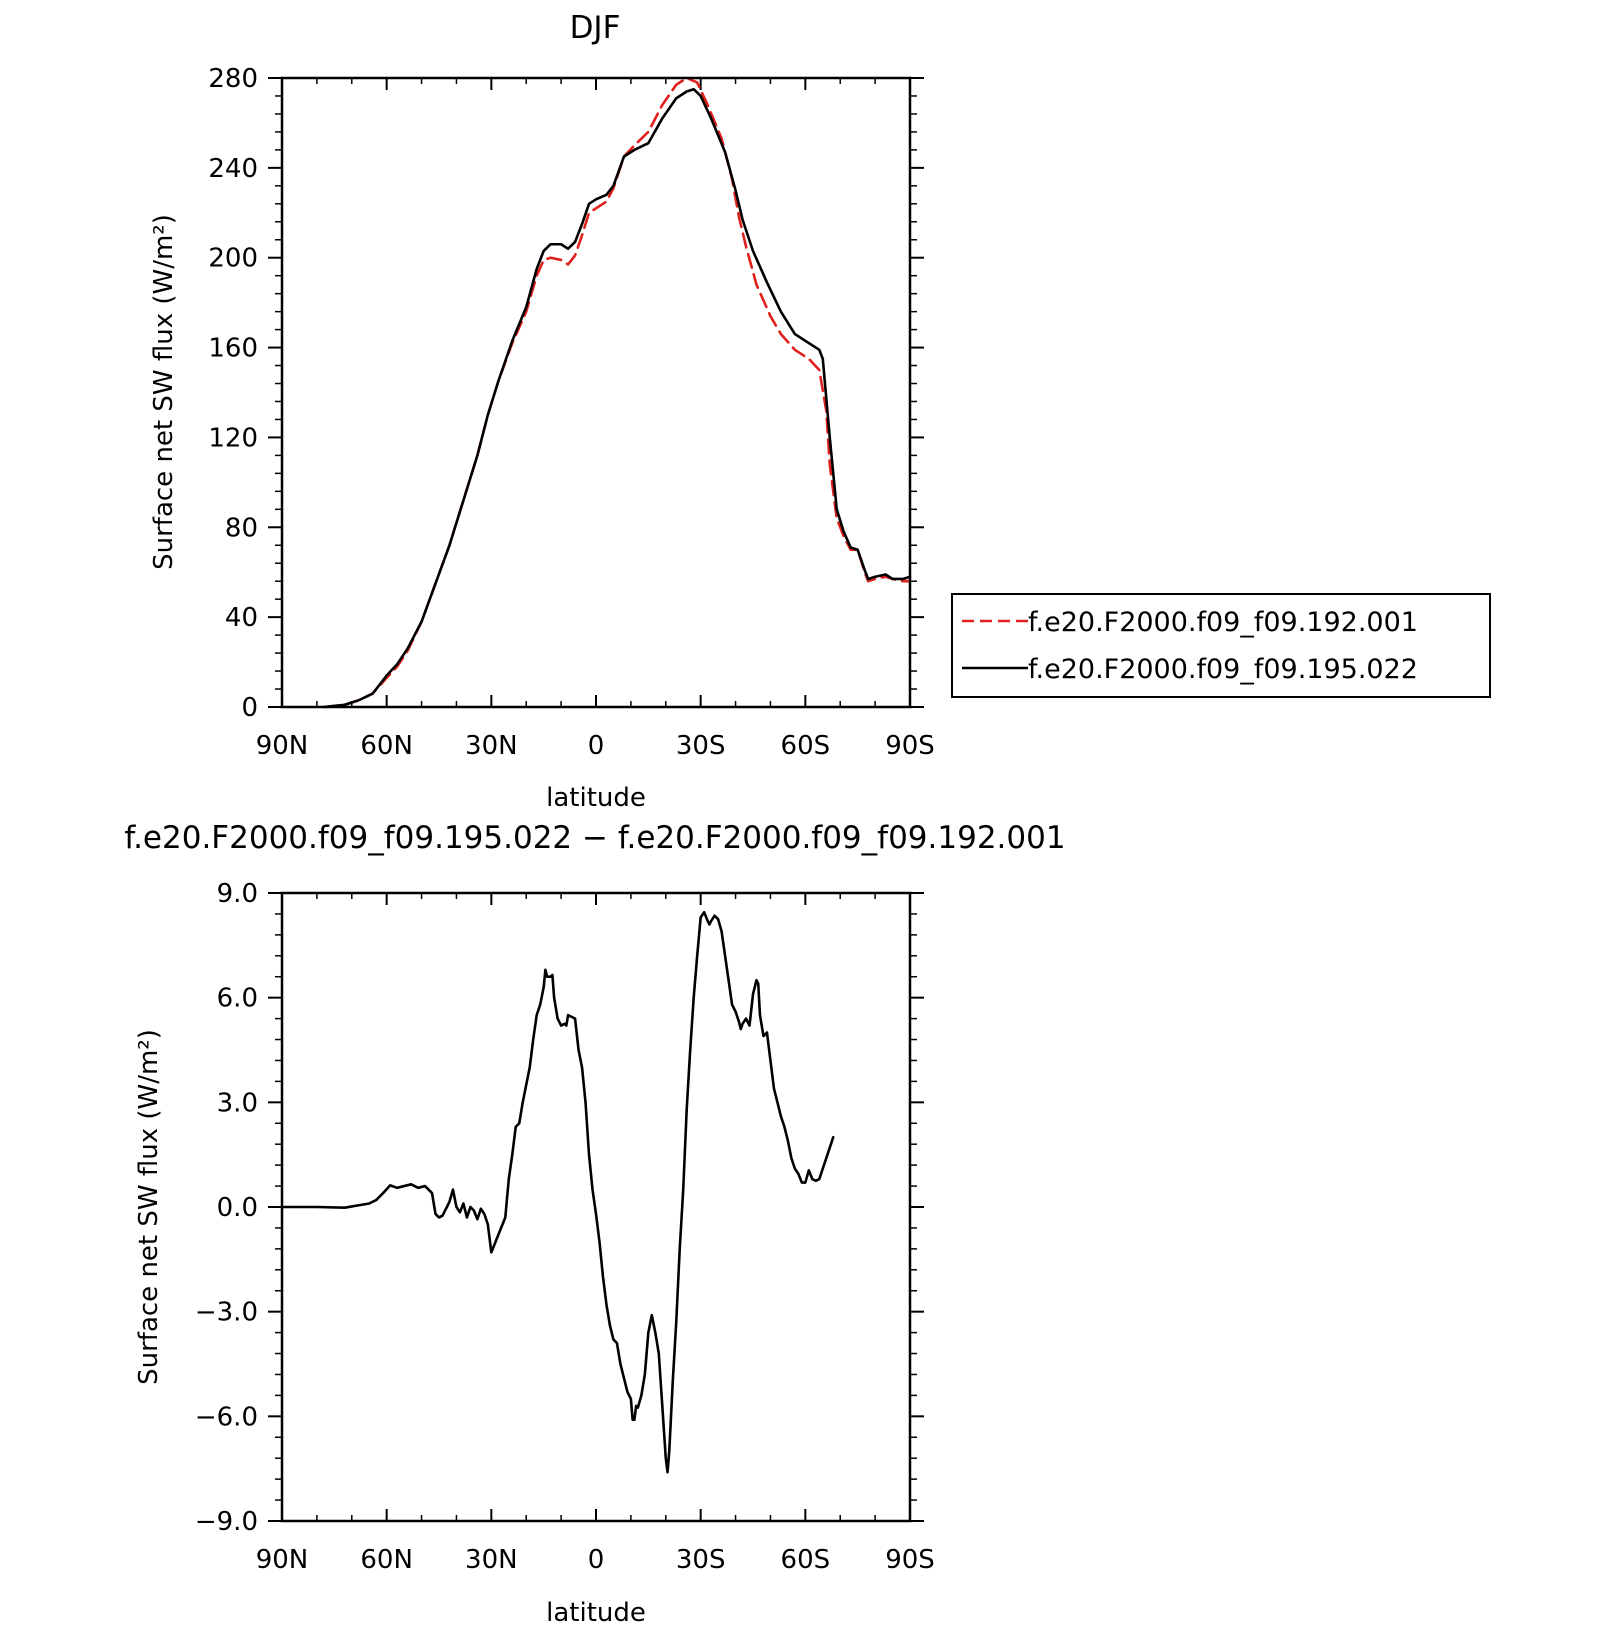 The width and height of the screenshot is (1599, 1635). Describe the element at coordinates (806, 1560) in the screenshot. I see `bottom-x-tick-label: 60S` at that location.